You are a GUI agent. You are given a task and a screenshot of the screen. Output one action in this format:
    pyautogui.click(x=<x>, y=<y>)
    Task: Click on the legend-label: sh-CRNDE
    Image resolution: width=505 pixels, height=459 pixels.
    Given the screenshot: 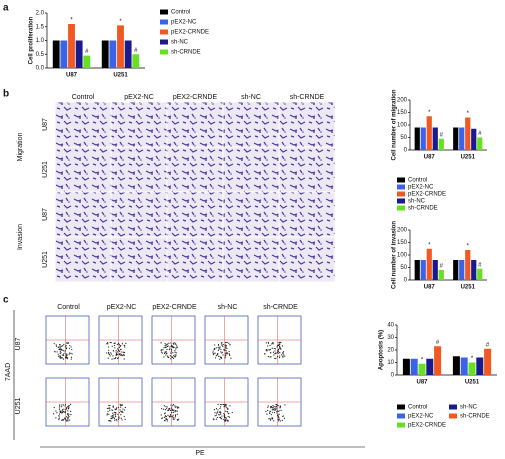 What is the action you would take?
    pyautogui.click(x=423, y=209)
    